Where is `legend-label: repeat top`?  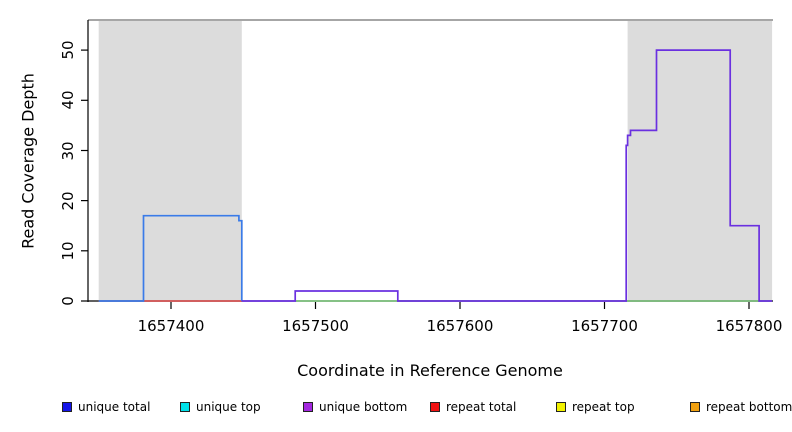 legend-label: repeat top is located at coordinates (603, 407).